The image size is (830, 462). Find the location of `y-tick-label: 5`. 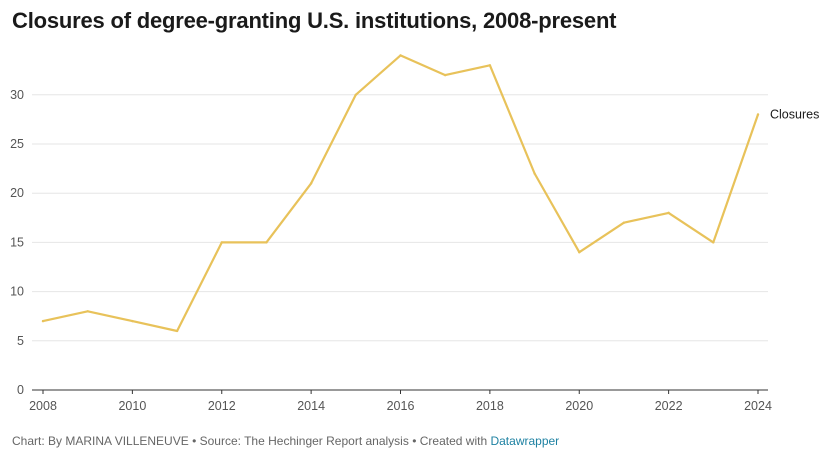

y-tick-label: 5 is located at coordinates (20, 341).